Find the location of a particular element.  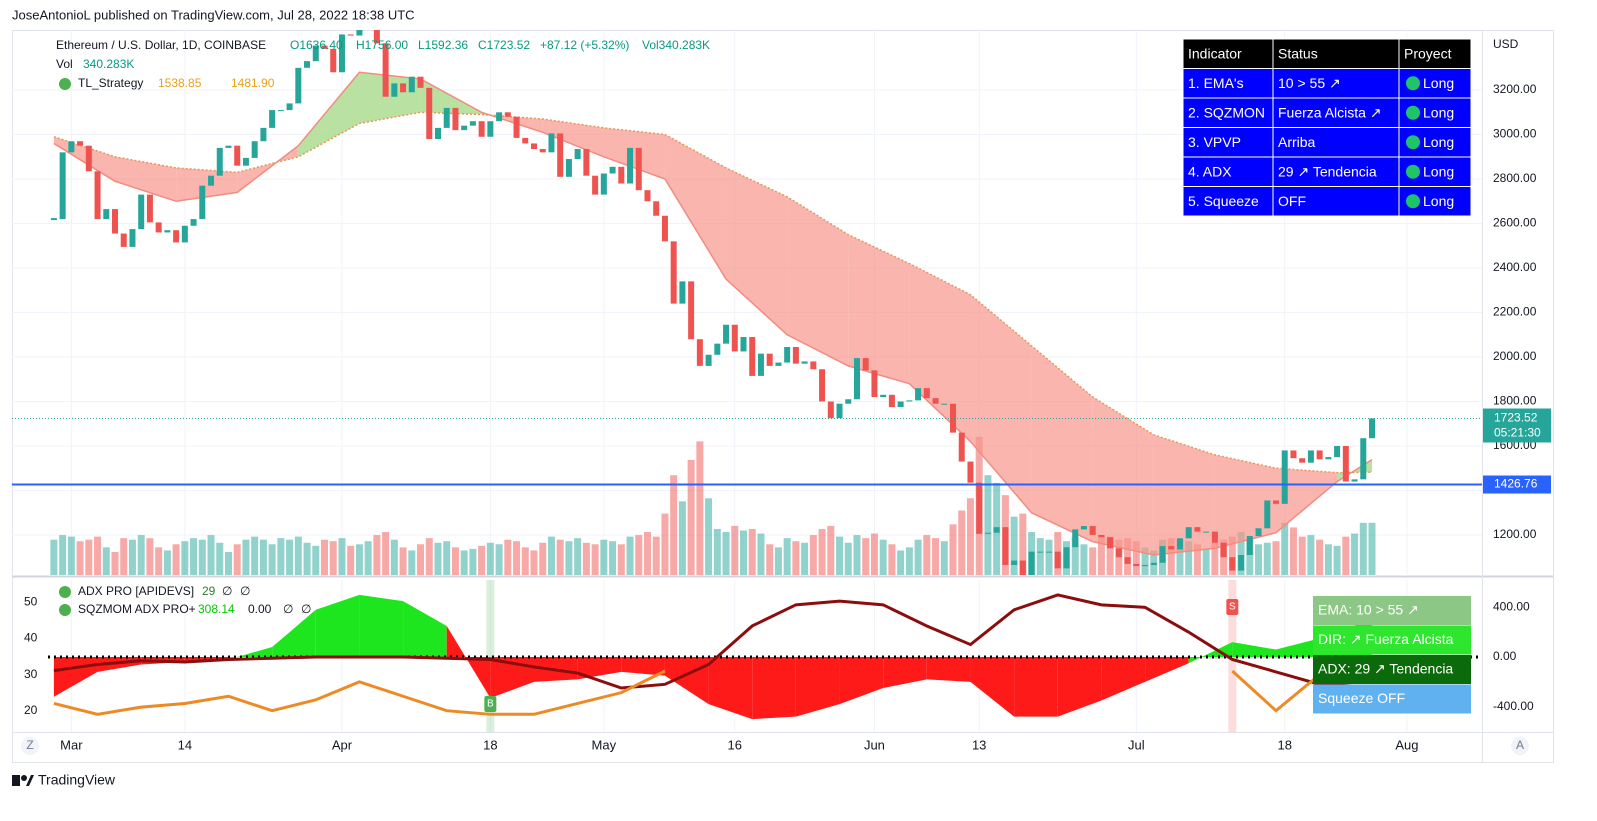

sqz-value: 308.14 is located at coordinates (216, 609).